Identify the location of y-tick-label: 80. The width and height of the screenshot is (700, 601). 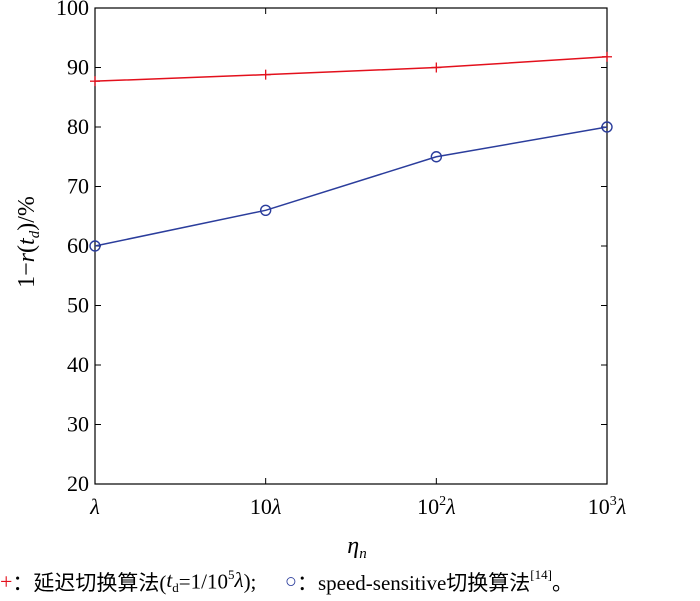
(78, 126).